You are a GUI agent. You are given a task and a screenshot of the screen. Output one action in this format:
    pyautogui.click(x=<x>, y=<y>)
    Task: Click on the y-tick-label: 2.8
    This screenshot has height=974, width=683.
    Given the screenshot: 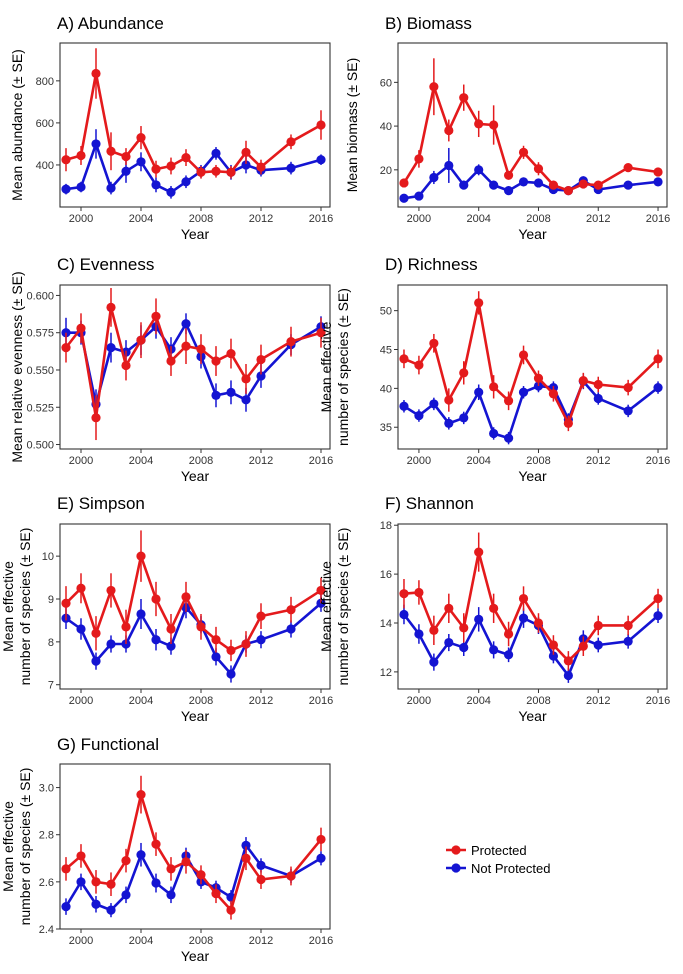 What is the action you would take?
    pyautogui.click(x=46, y=836)
    